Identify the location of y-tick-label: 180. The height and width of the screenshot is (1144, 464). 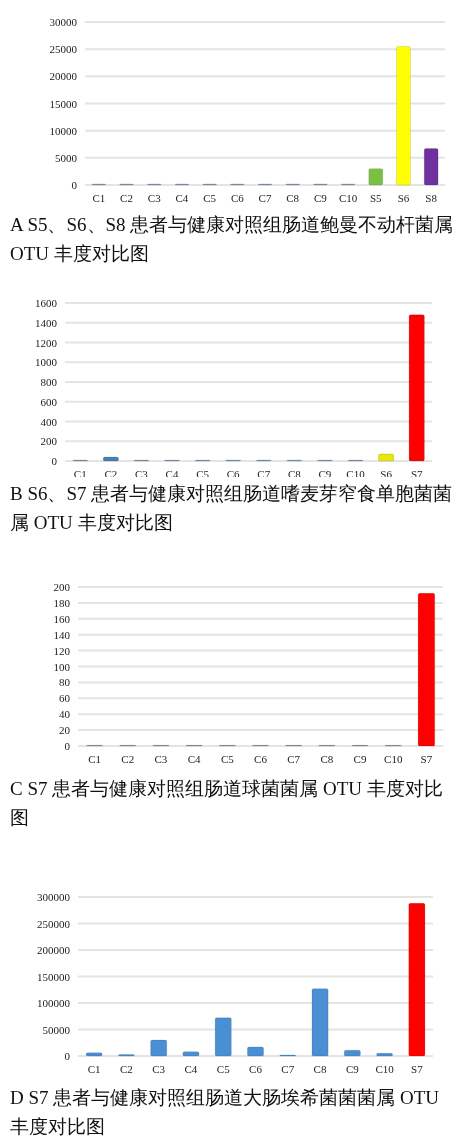
(62, 602).